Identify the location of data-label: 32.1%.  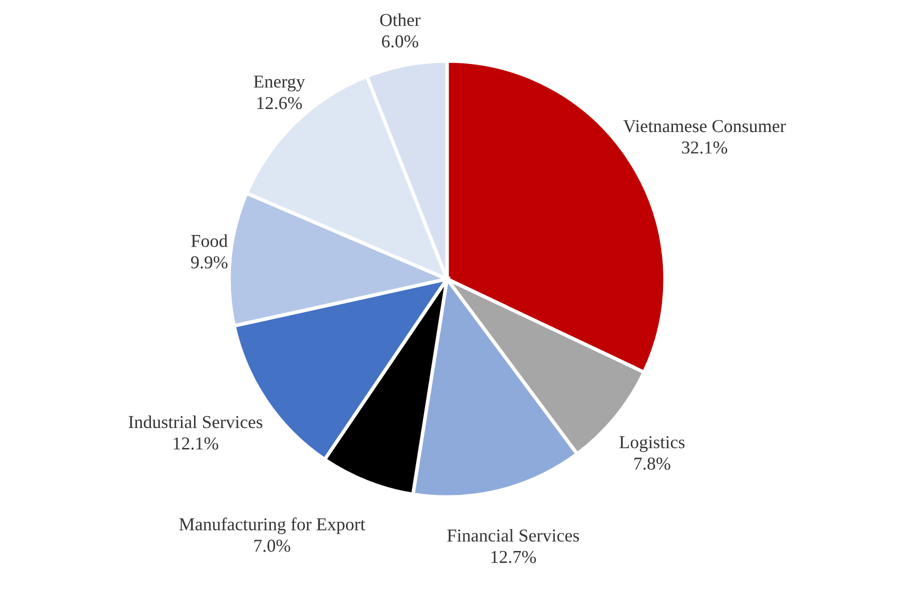
(705, 147).